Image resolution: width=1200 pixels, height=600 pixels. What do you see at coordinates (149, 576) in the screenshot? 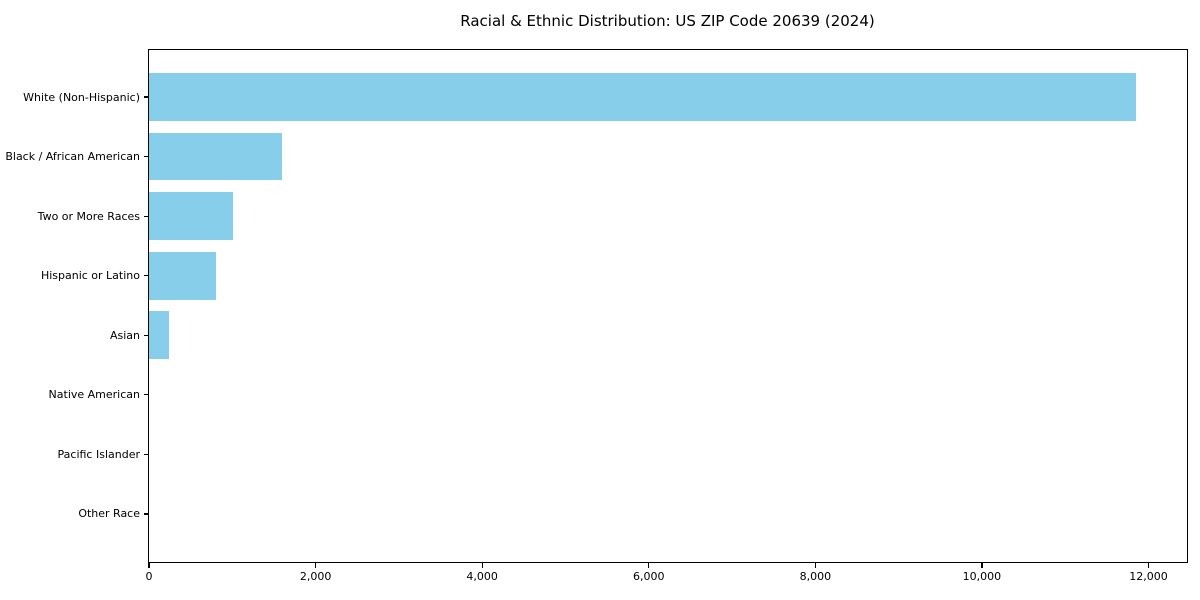
I see `x-tick-label: 0` at bounding box center [149, 576].